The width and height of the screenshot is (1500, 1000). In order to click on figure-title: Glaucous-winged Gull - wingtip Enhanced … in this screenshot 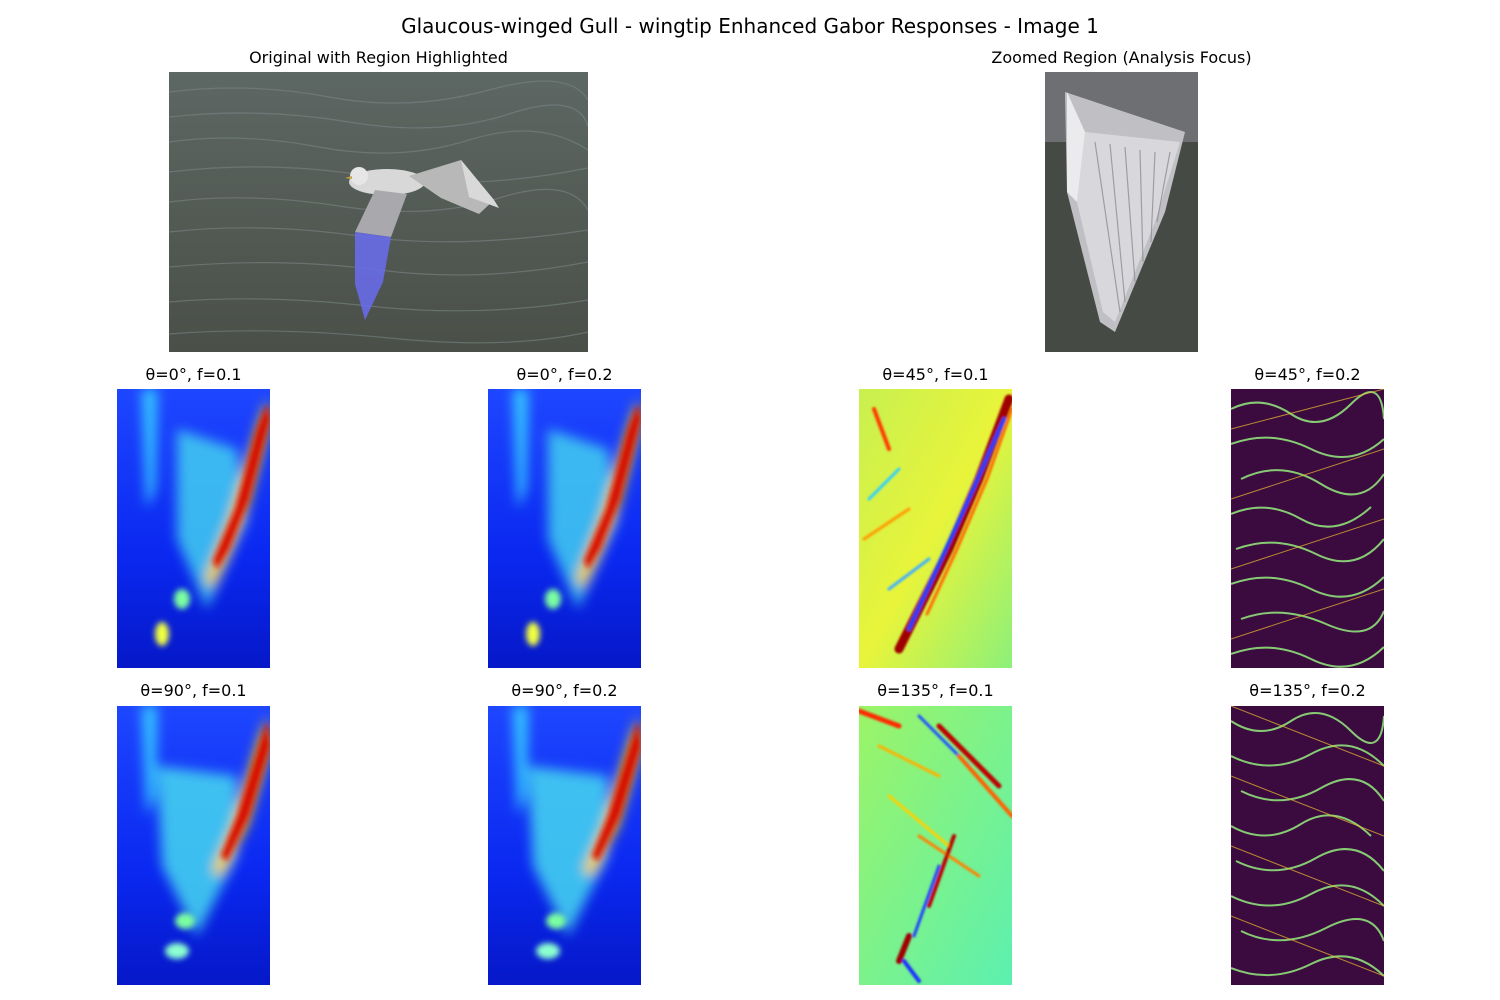, I will do `click(750, 26)`.